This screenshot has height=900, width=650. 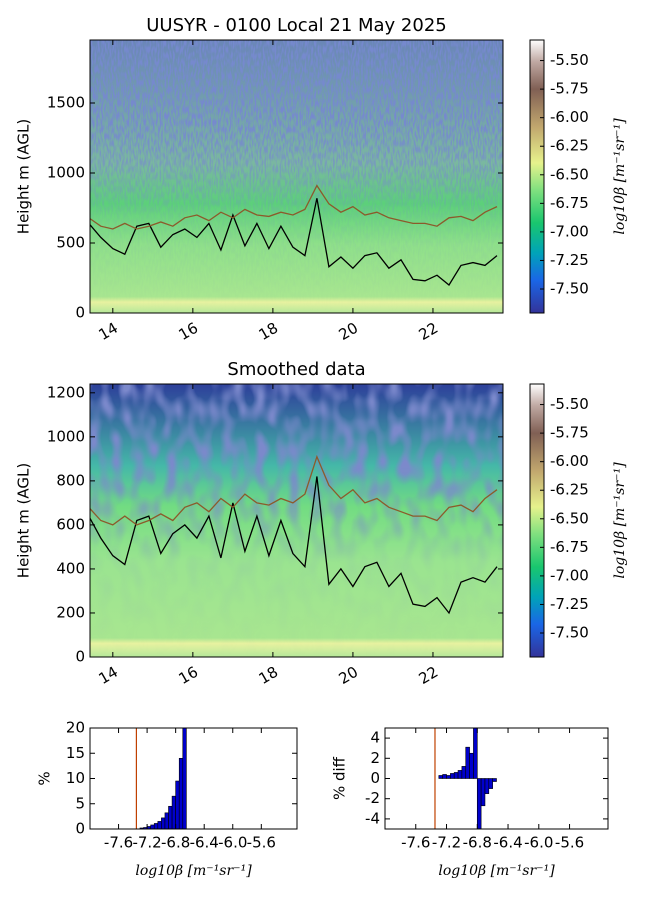 I want to click on chart-title: UUSYR - 0100 Local 21 May 2025, so click(x=296, y=25).